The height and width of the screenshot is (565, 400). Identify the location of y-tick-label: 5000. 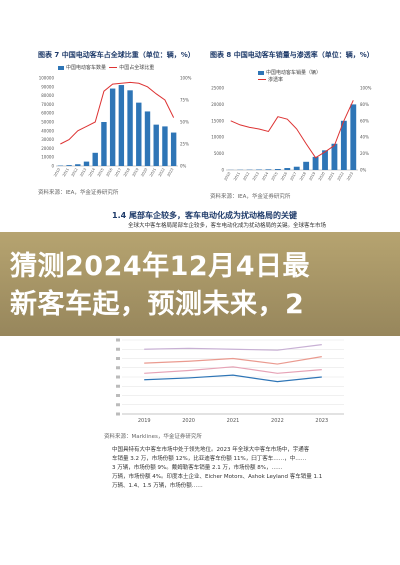
(219, 153).